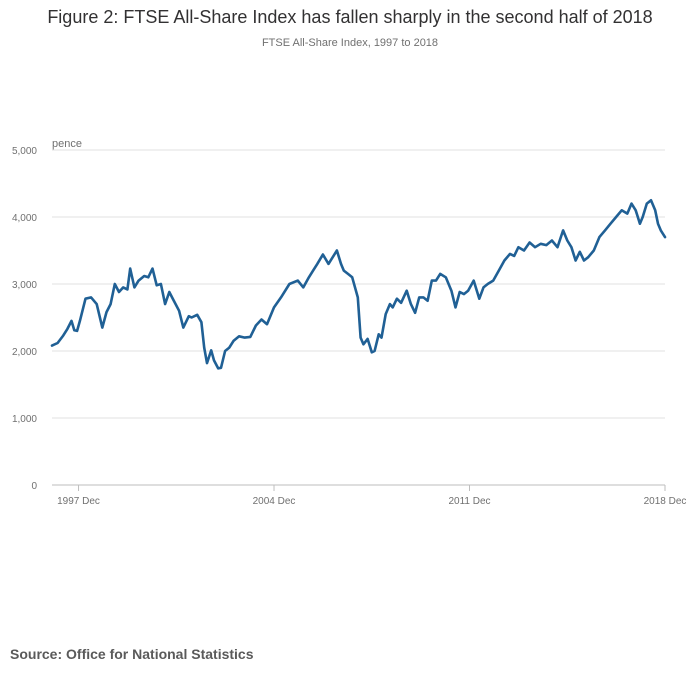 This screenshot has width=700, height=682. I want to click on y-tick-label: 1,000, so click(24, 419).